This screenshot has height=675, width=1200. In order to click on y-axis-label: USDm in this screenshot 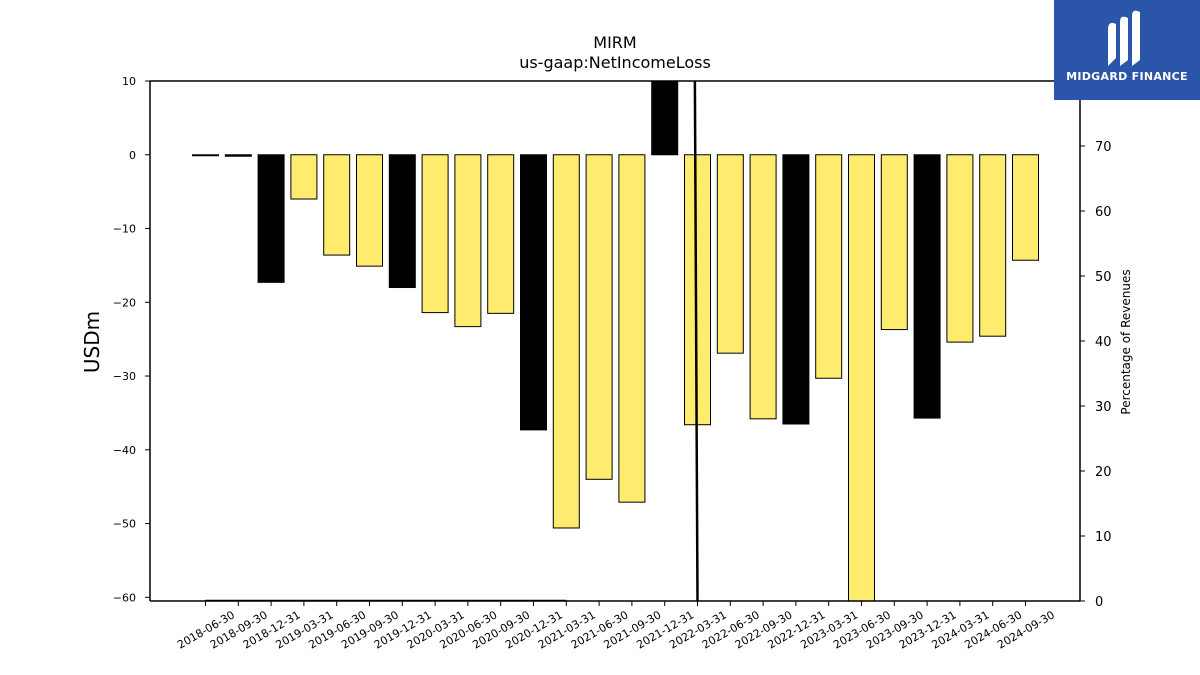, I will do `click(92, 342)`.